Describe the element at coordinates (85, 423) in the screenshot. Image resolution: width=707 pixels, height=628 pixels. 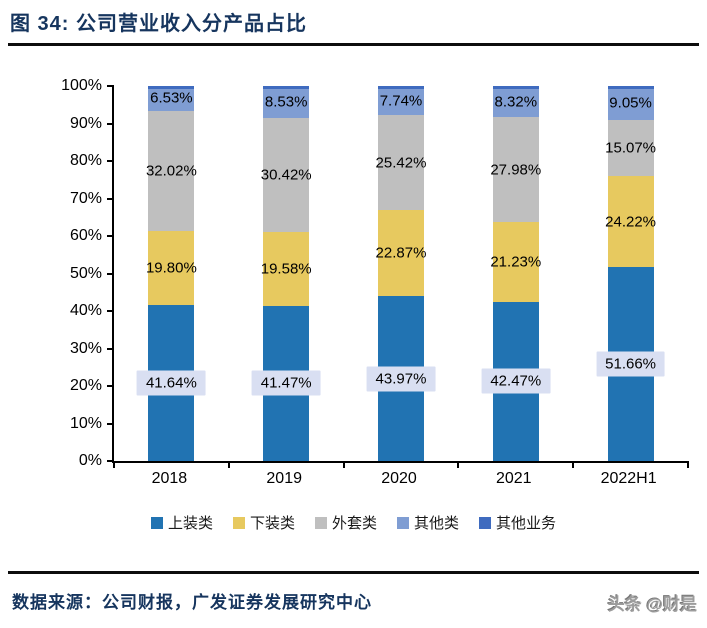
I see `y-axis-tick-label: 10%` at that location.